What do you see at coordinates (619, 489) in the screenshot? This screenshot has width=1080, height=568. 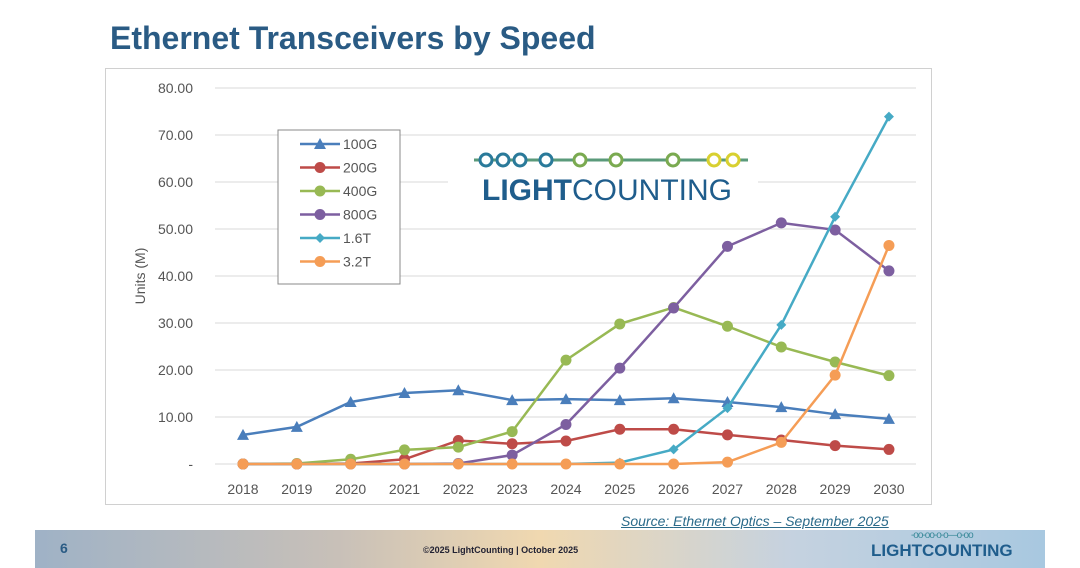 I see `x-tick-label: 2025` at bounding box center [619, 489].